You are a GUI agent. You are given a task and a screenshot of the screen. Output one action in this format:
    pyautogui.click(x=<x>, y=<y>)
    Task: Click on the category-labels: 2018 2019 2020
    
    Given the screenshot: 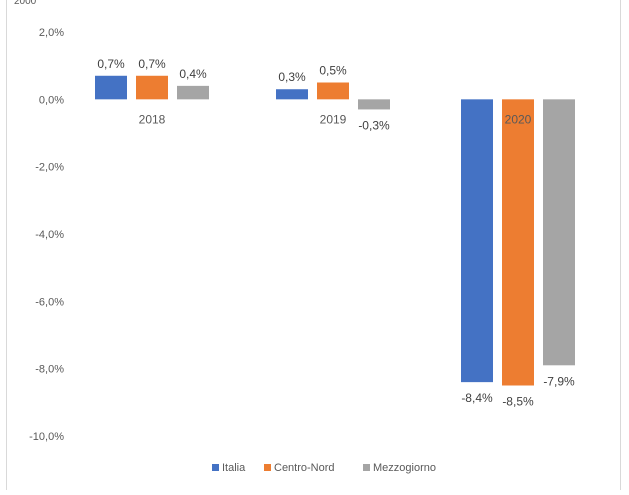 What is the action you would take?
    pyautogui.click(x=335, y=119)
    